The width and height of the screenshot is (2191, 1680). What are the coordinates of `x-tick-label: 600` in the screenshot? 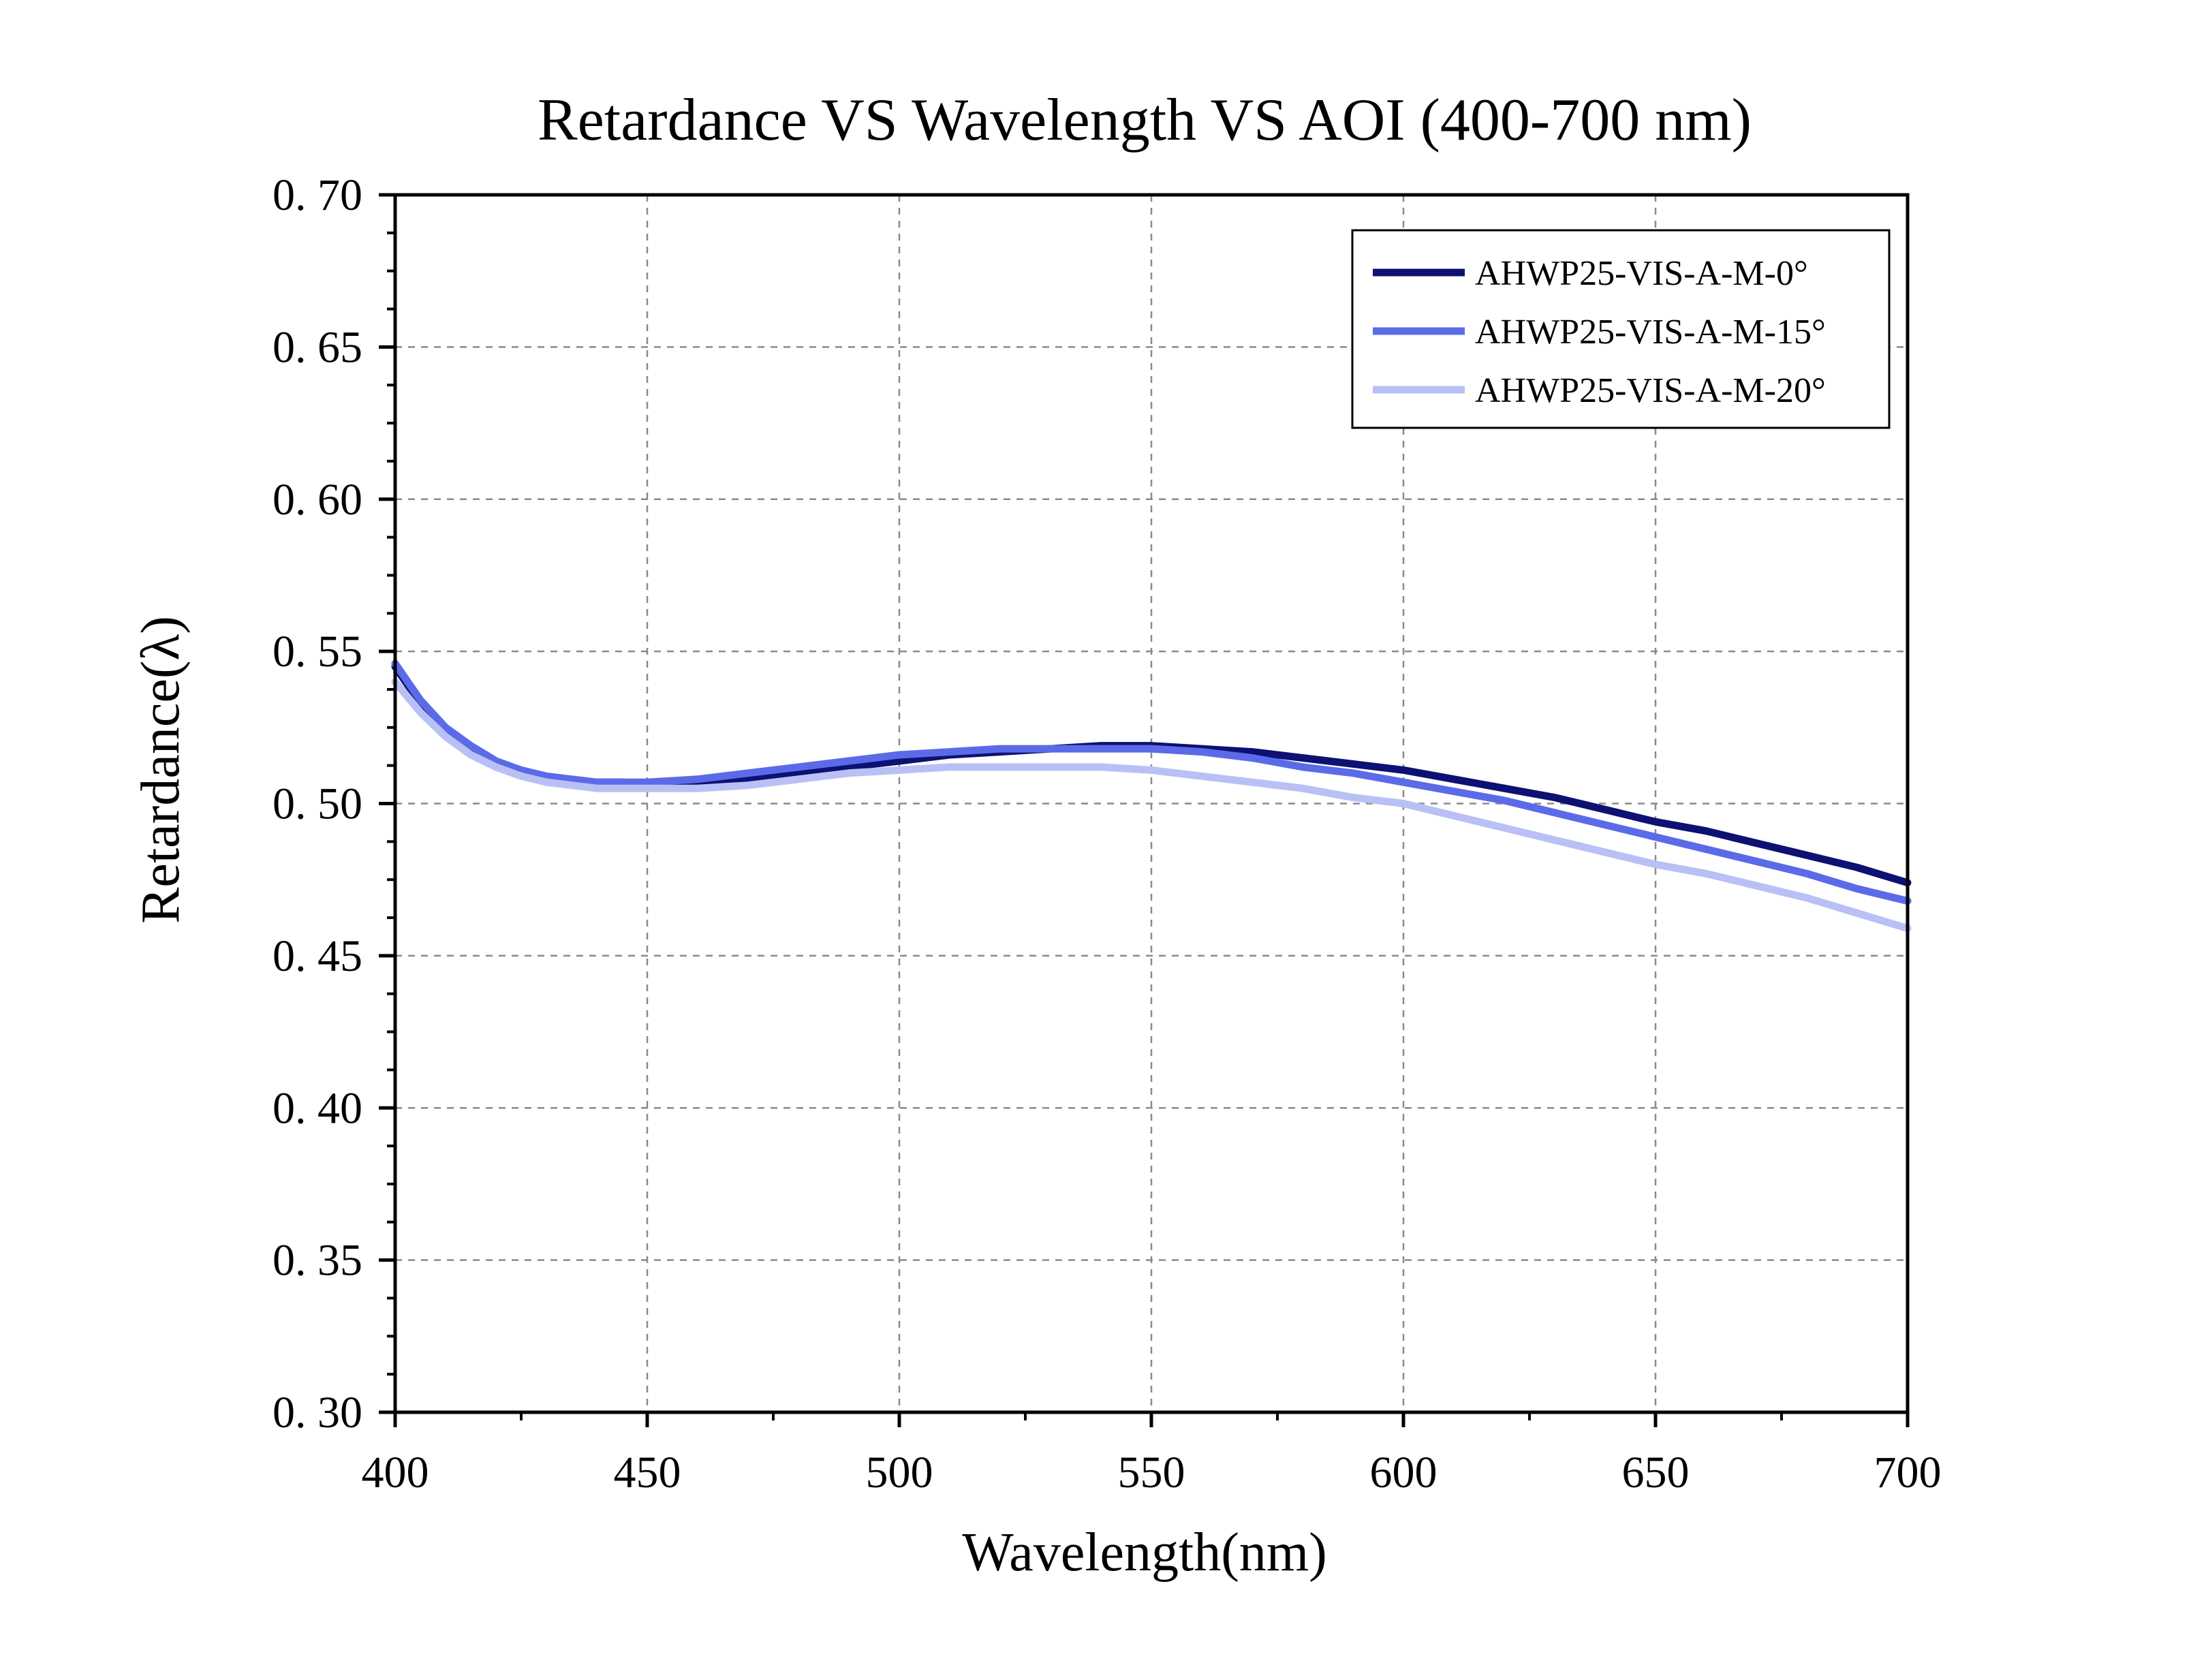 It's located at (1404, 1472).